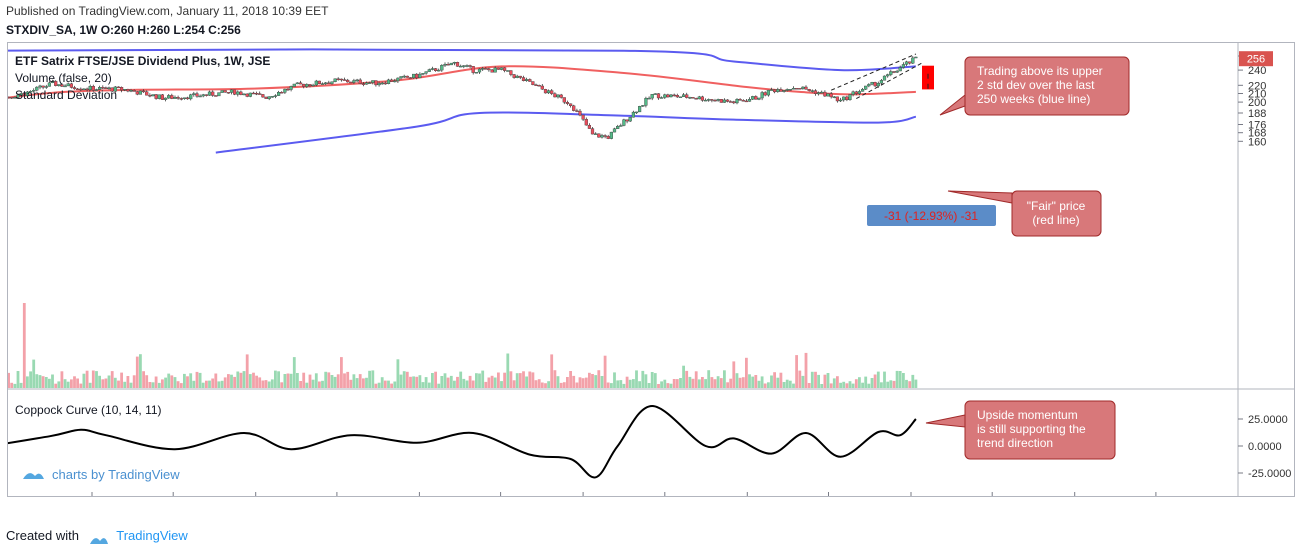 This screenshot has height=552, width=1299. What do you see at coordinates (1040, 71) in the screenshot?
I see `callout-upper-line-1: Trading above its upper` at bounding box center [1040, 71].